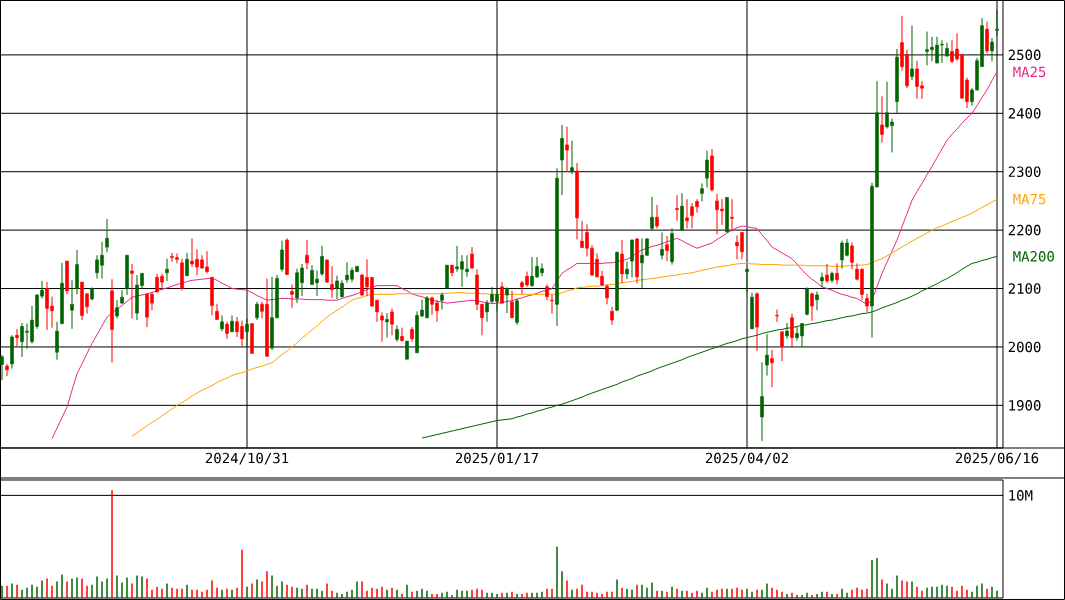 The height and width of the screenshot is (600, 1065). I want to click on y-tick-label: 2000, so click(1024, 347).